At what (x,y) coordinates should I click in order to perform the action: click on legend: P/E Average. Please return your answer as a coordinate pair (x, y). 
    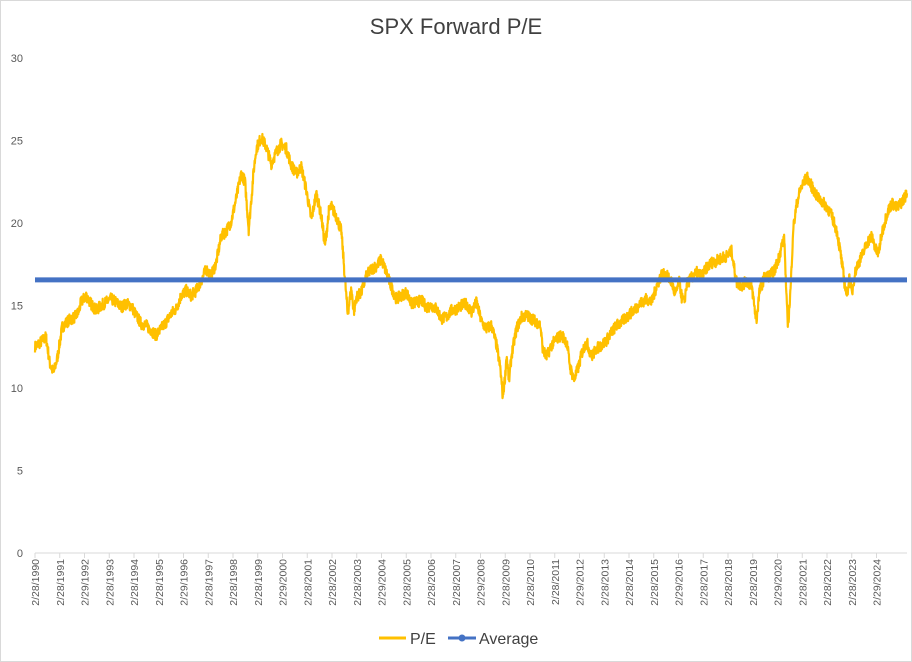
    Looking at the image, I should click on (458, 639).